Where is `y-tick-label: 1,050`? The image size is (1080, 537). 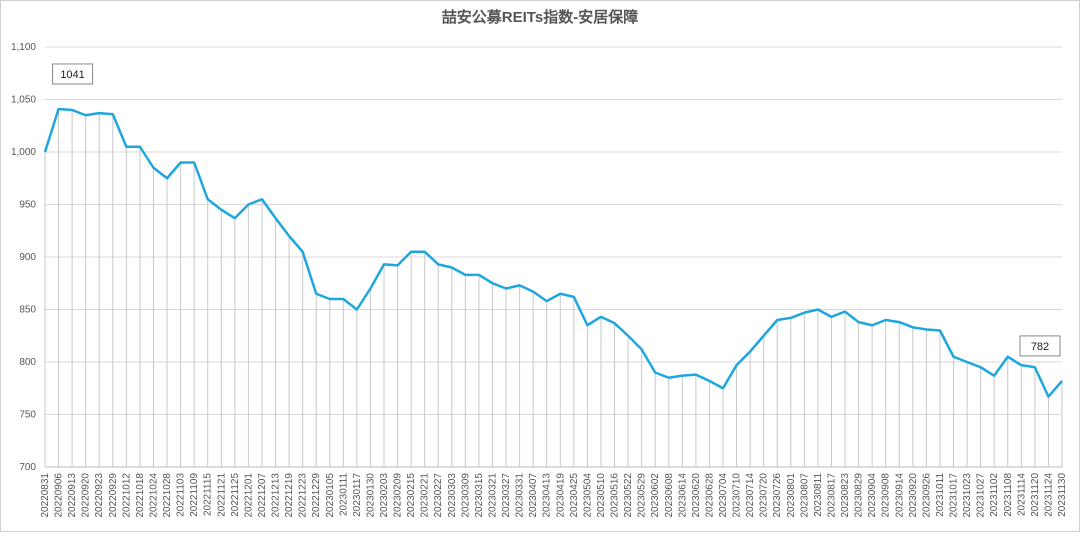 y-tick-label: 1,050 is located at coordinates (23, 100).